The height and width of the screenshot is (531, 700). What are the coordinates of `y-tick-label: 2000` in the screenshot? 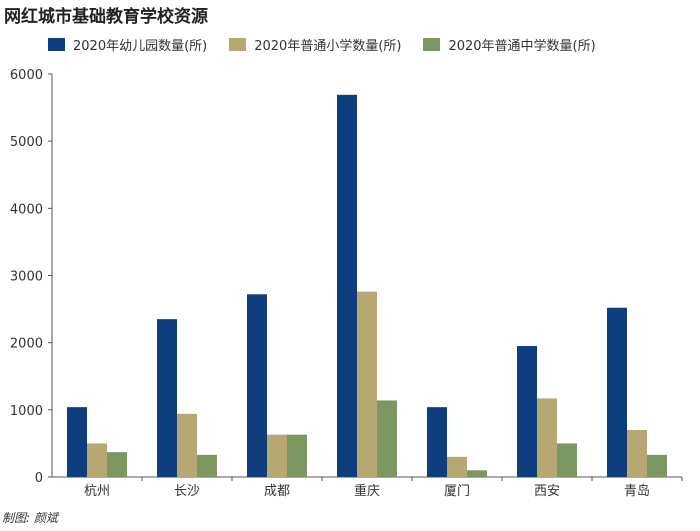 It's located at (26, 344).